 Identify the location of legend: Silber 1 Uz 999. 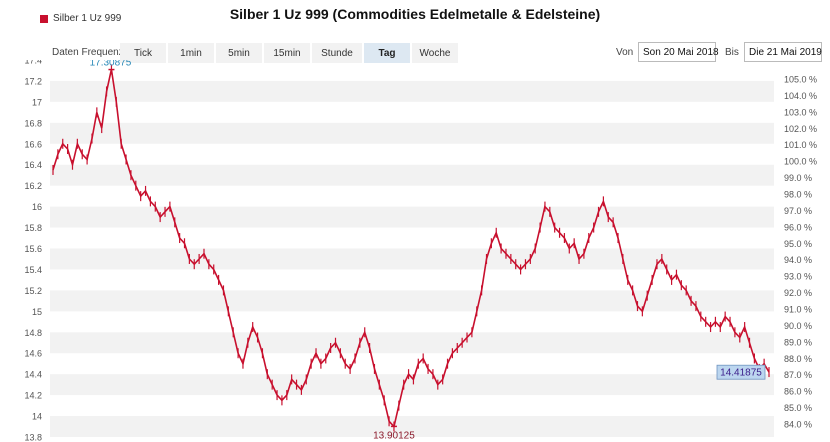
(80, 18).